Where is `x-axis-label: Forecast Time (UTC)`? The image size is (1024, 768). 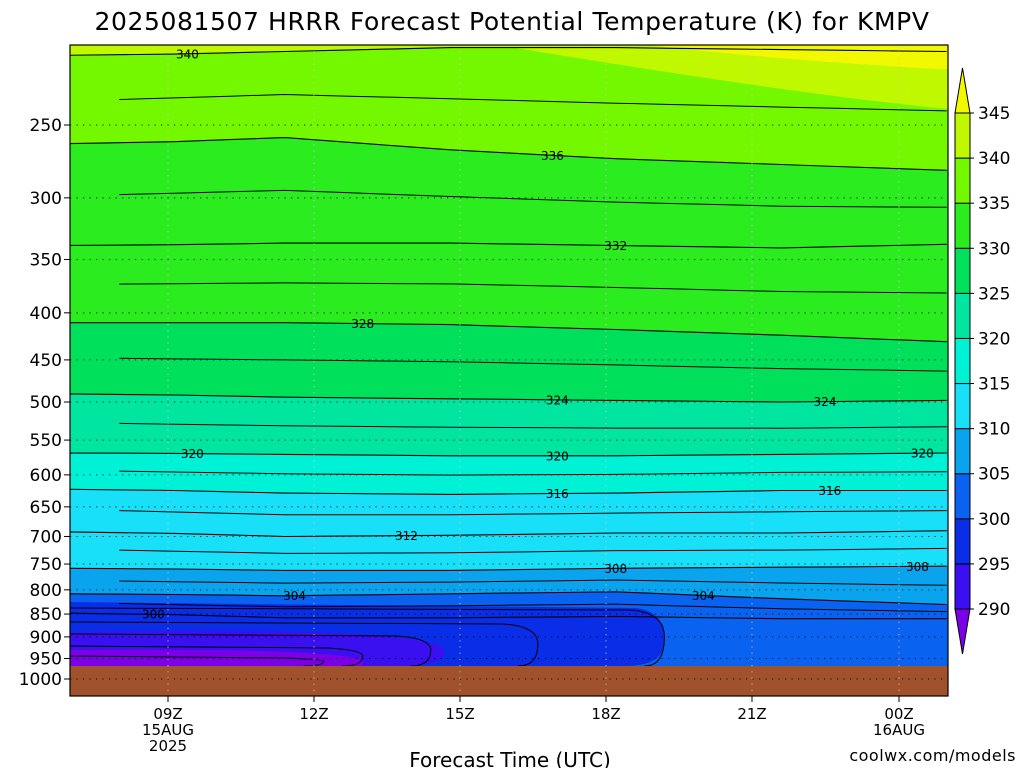
x-axis-label: Forecast Time (UTC) is located at coordinates (510, 758).